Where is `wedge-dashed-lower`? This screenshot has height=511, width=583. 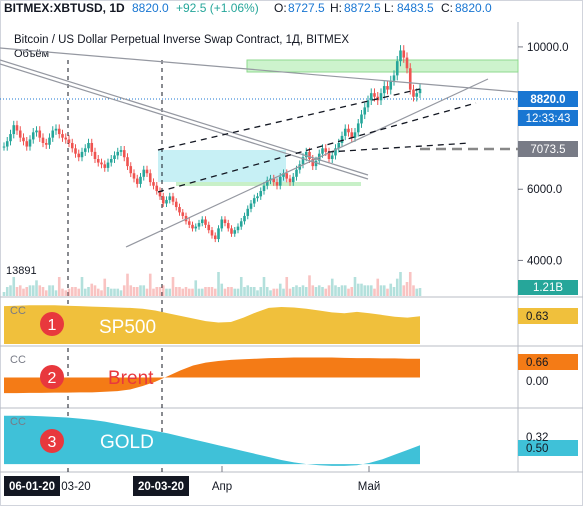
wedge-dashed-lower is located at coordinates (317, 147).